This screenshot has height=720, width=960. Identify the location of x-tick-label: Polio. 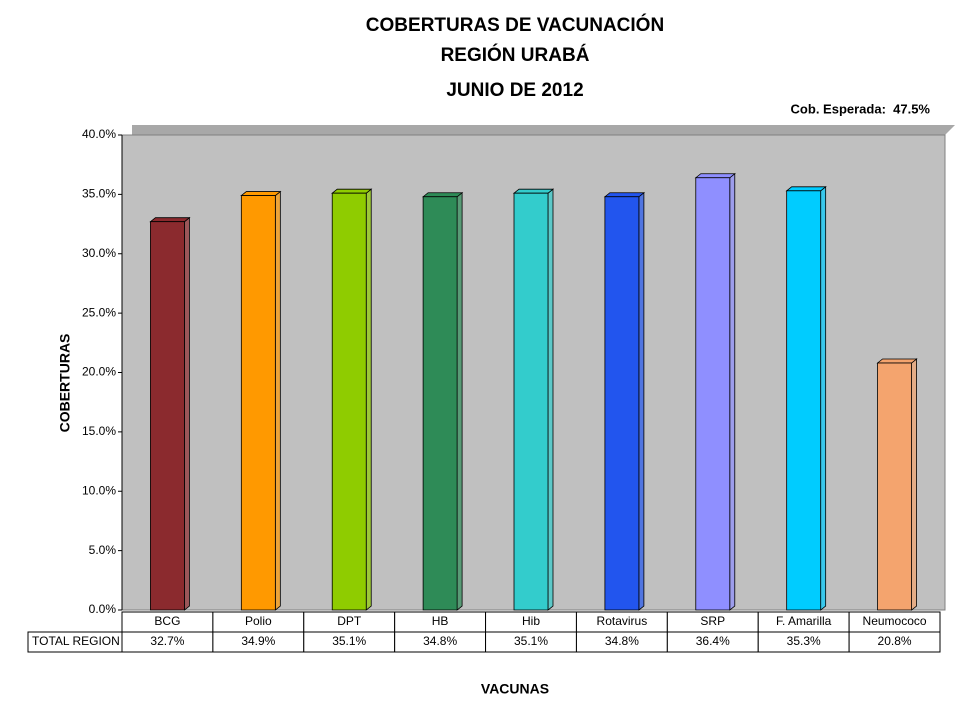
(258, 621).